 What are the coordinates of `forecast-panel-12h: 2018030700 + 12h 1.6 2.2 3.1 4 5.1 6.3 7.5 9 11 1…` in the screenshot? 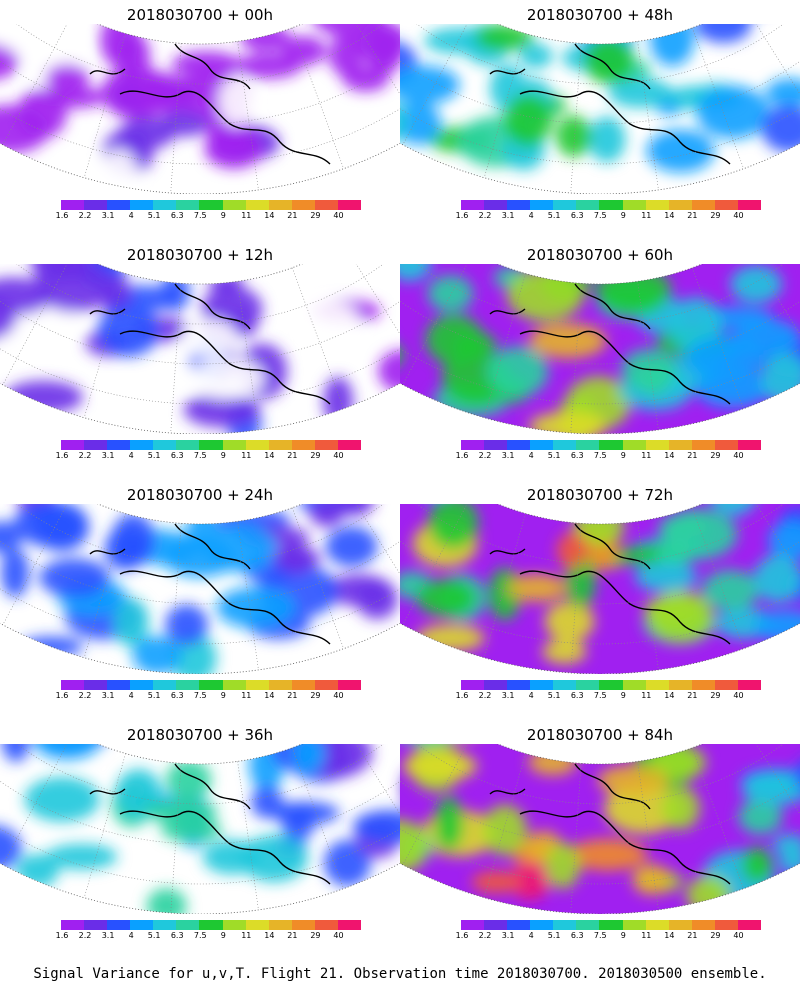 It's located at (200, 363).